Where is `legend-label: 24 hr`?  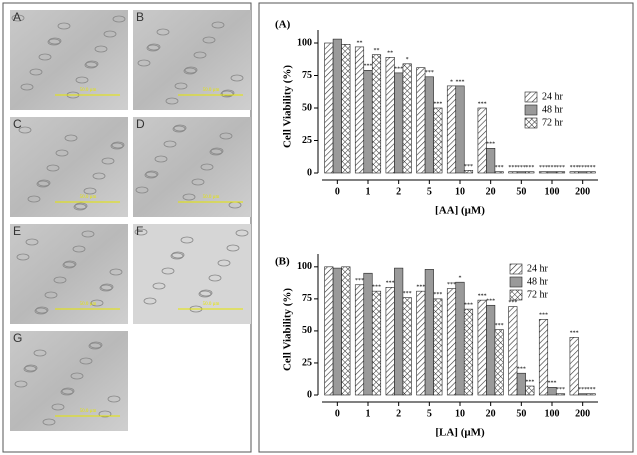 legend-label: 24 hr is located at coordinates (553, 96).